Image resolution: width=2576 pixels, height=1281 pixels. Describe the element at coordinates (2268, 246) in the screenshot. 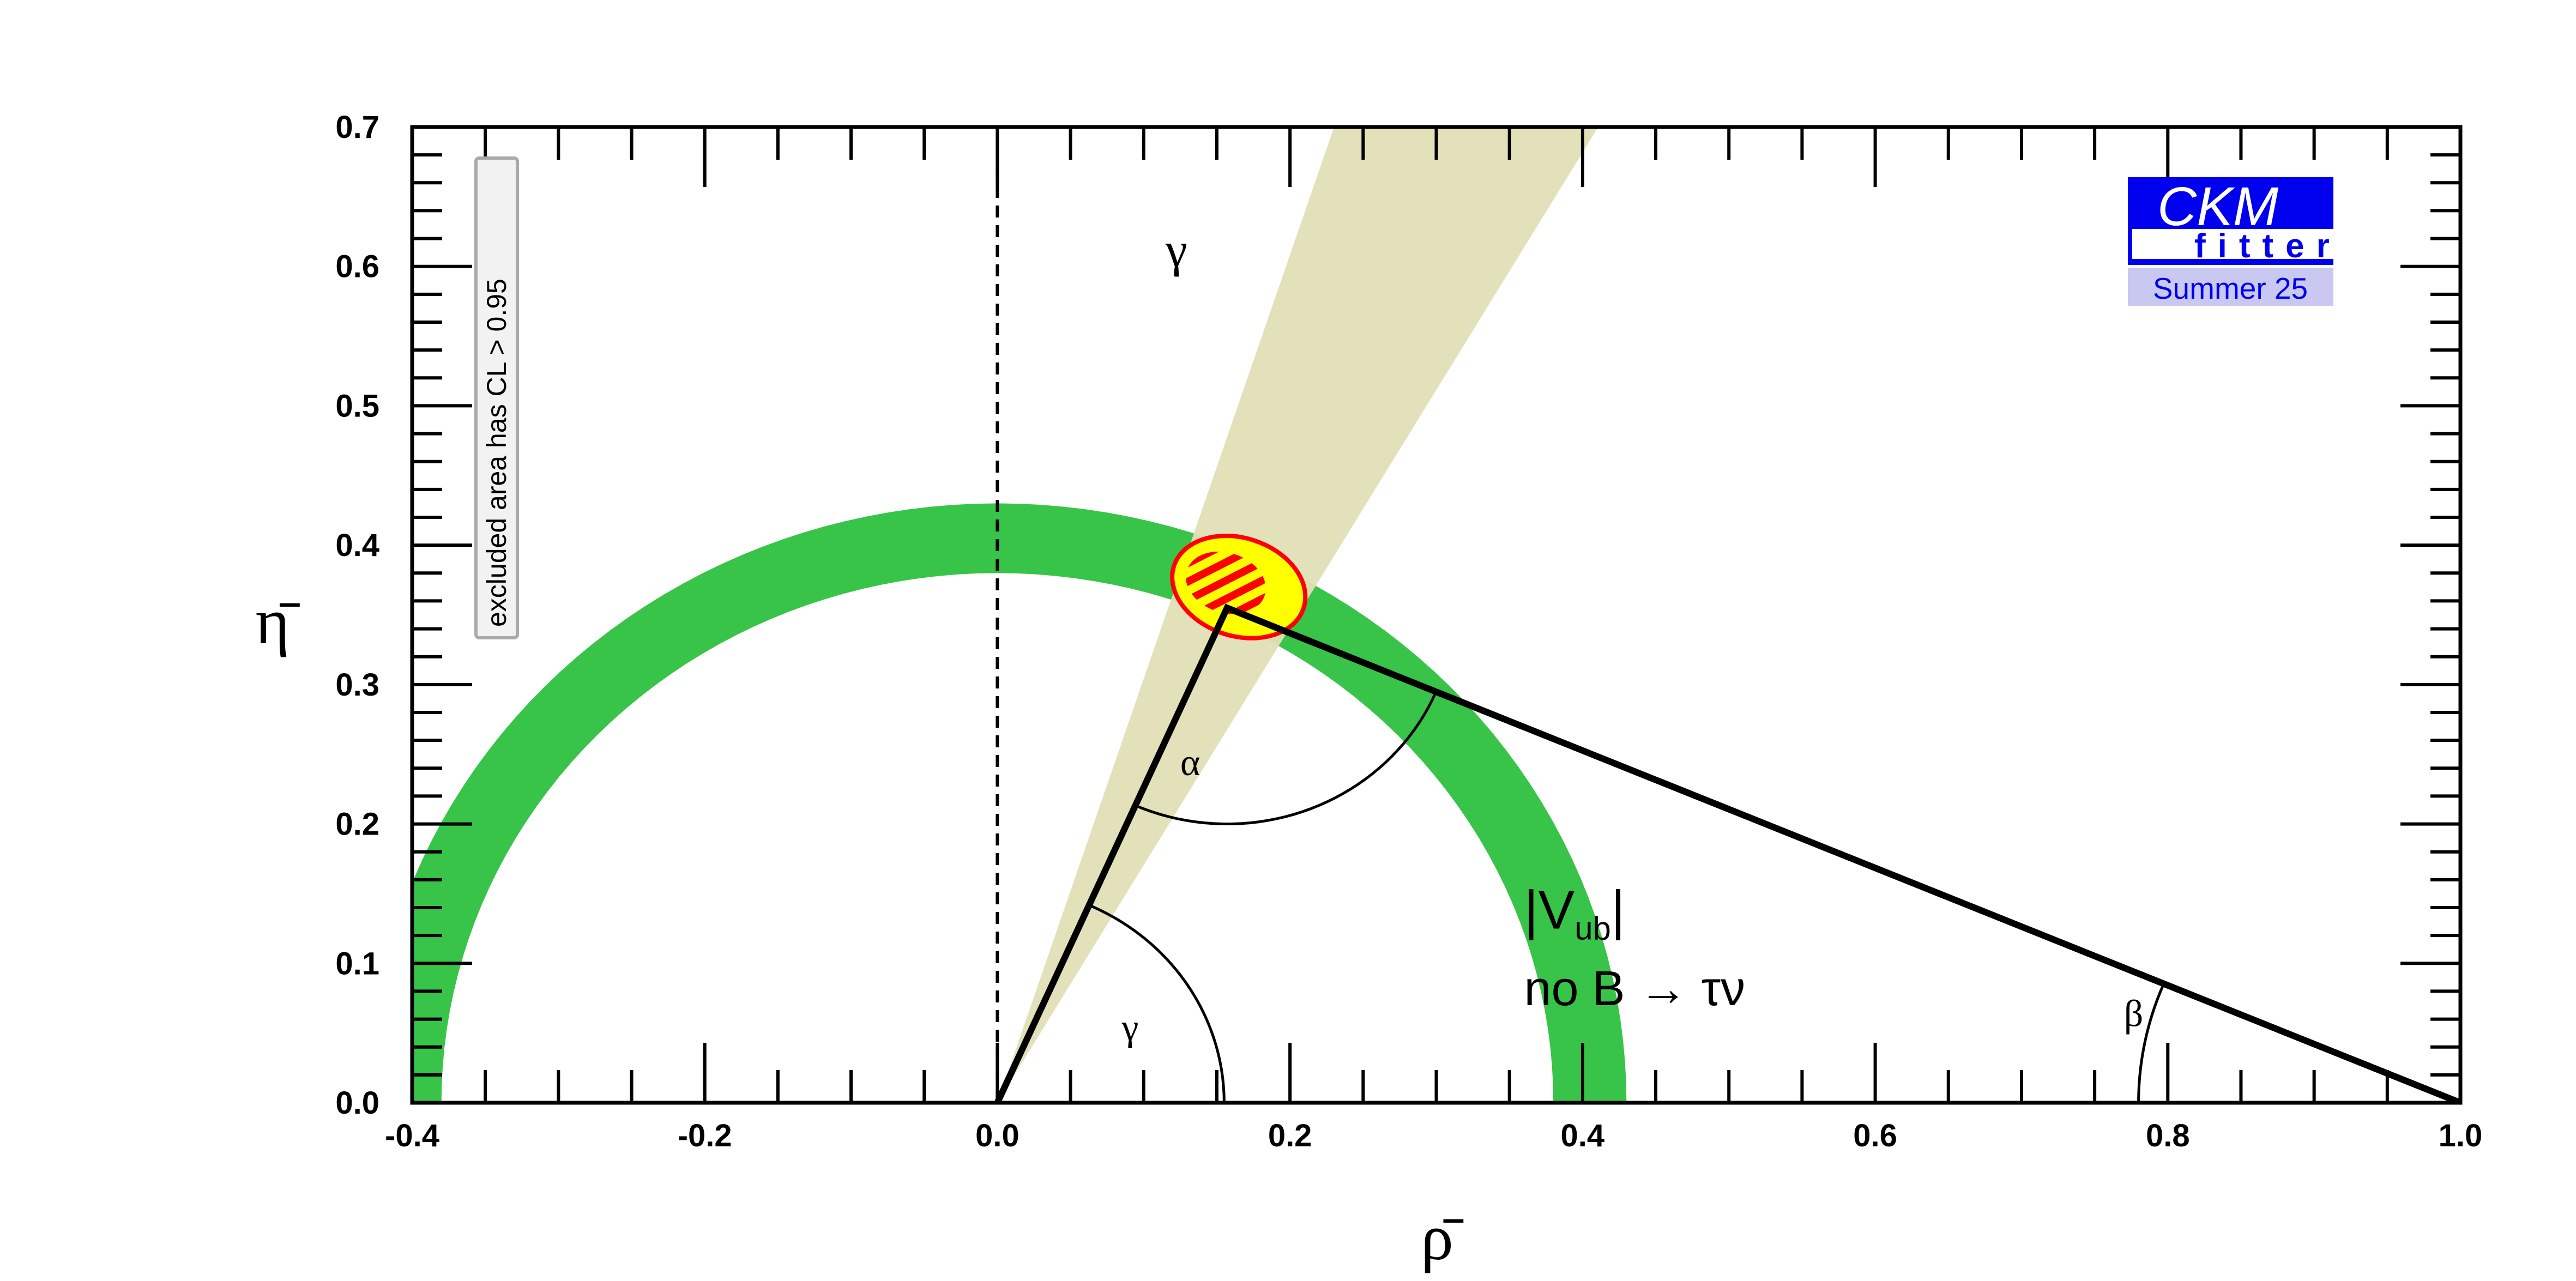

I see `svg-text: fitter` at that location.